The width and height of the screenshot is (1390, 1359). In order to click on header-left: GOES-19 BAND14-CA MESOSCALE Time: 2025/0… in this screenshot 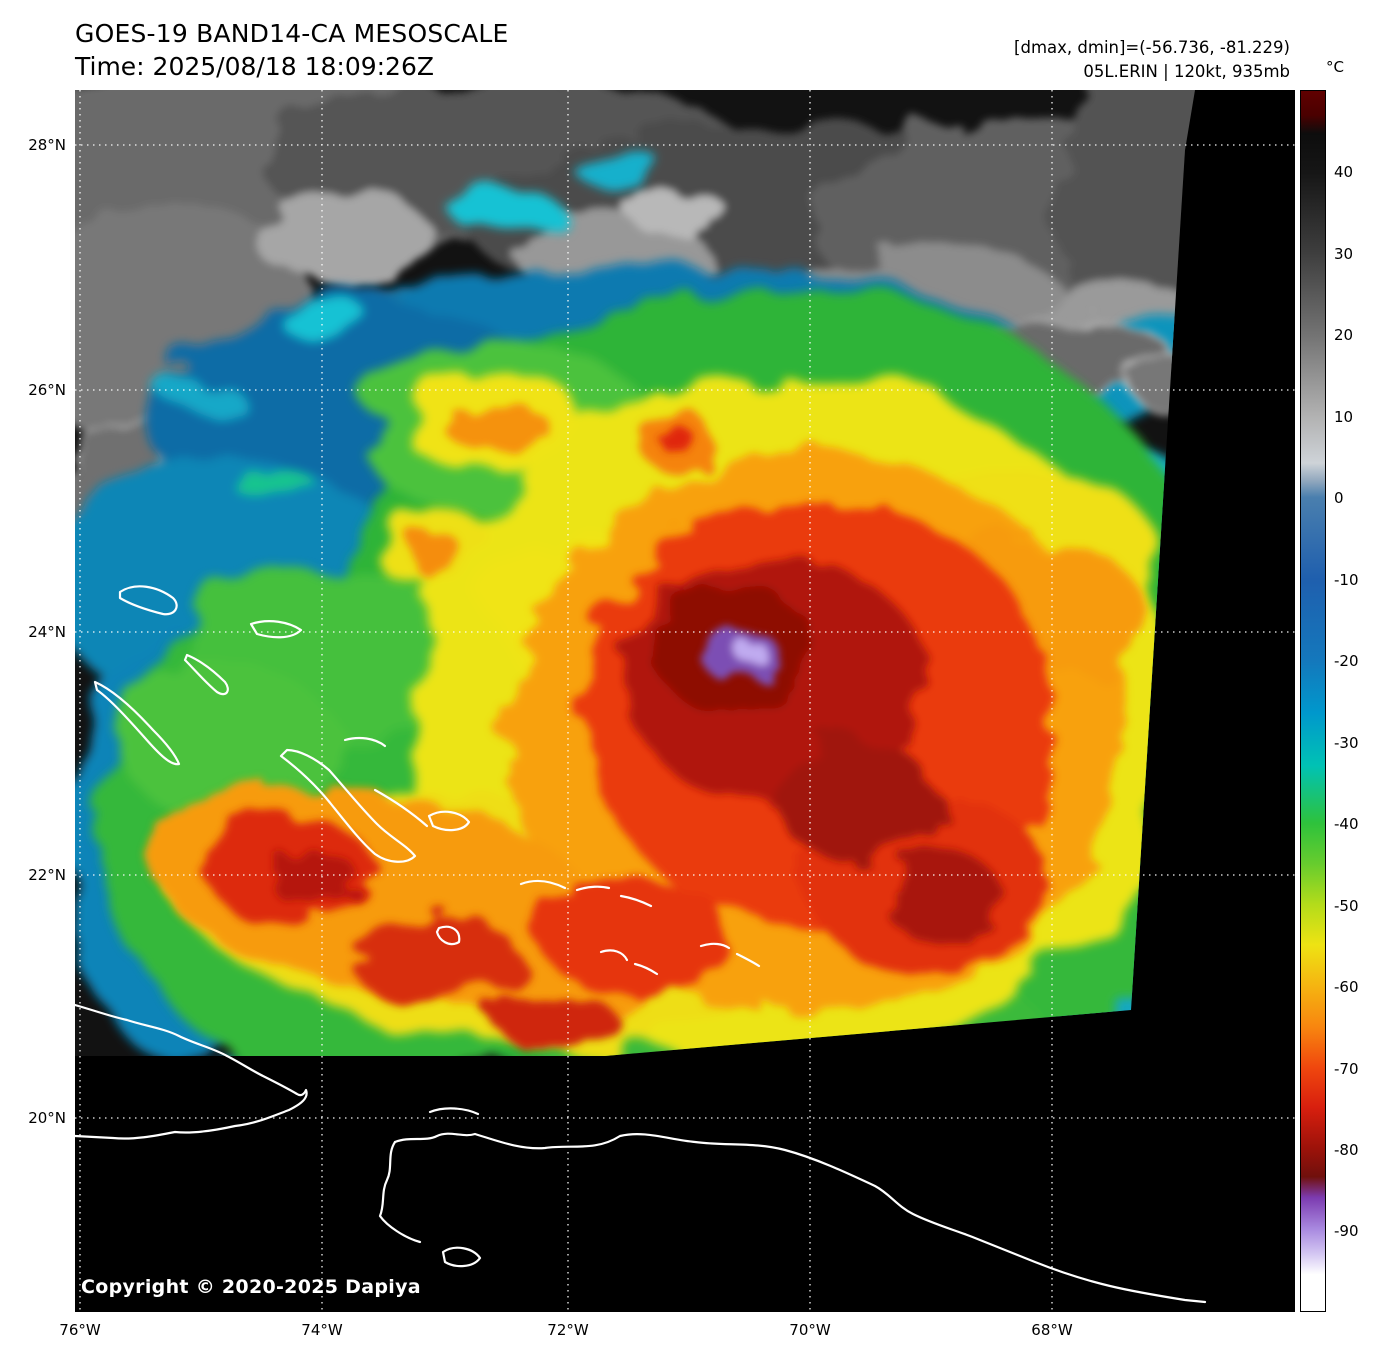, I will do `click(292, 50)`.